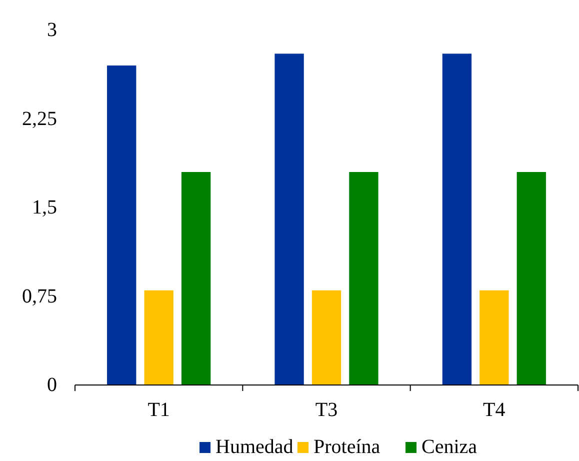  I want to click on x-tick-label: T4, so click(494, 410).